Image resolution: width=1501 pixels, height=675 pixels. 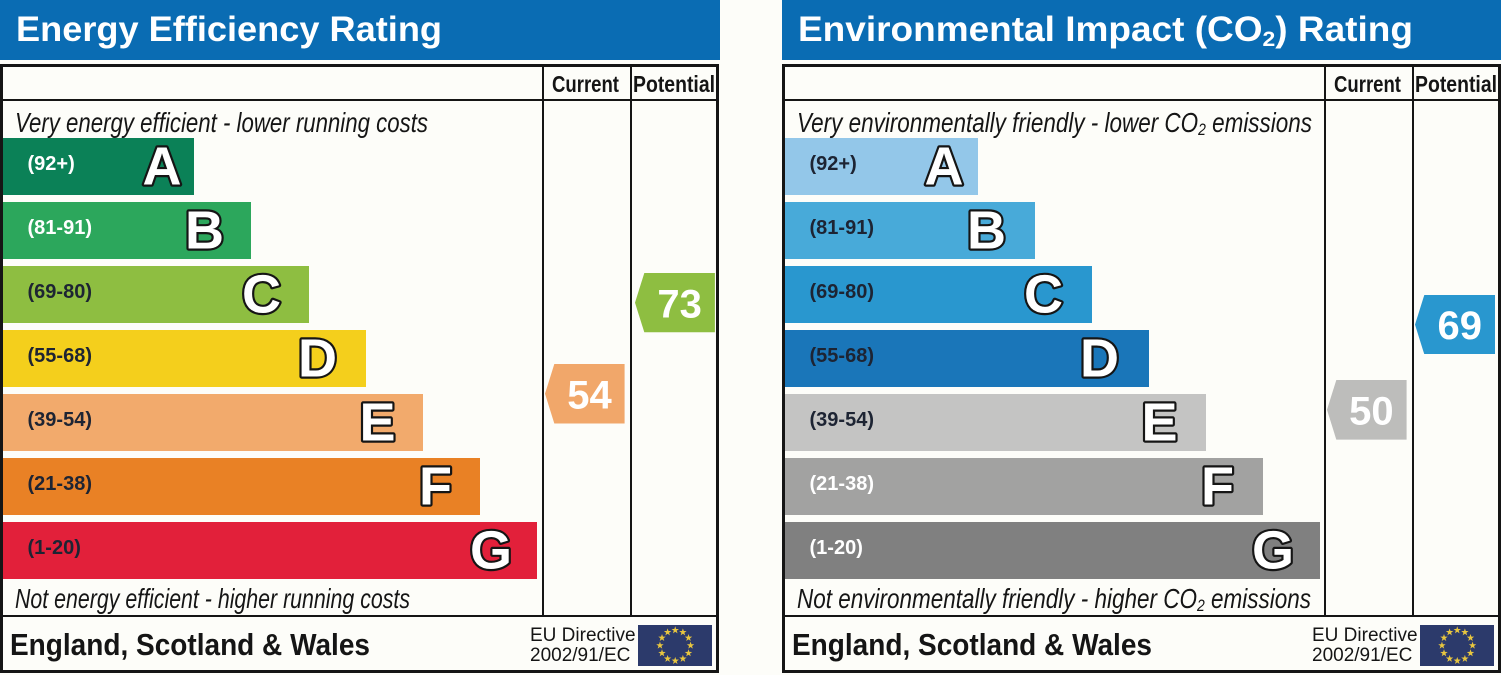 What do you see at coordinates (590, 395) in the screenshot?
I see `svg-text: 54` at bounding box center [590, 395].